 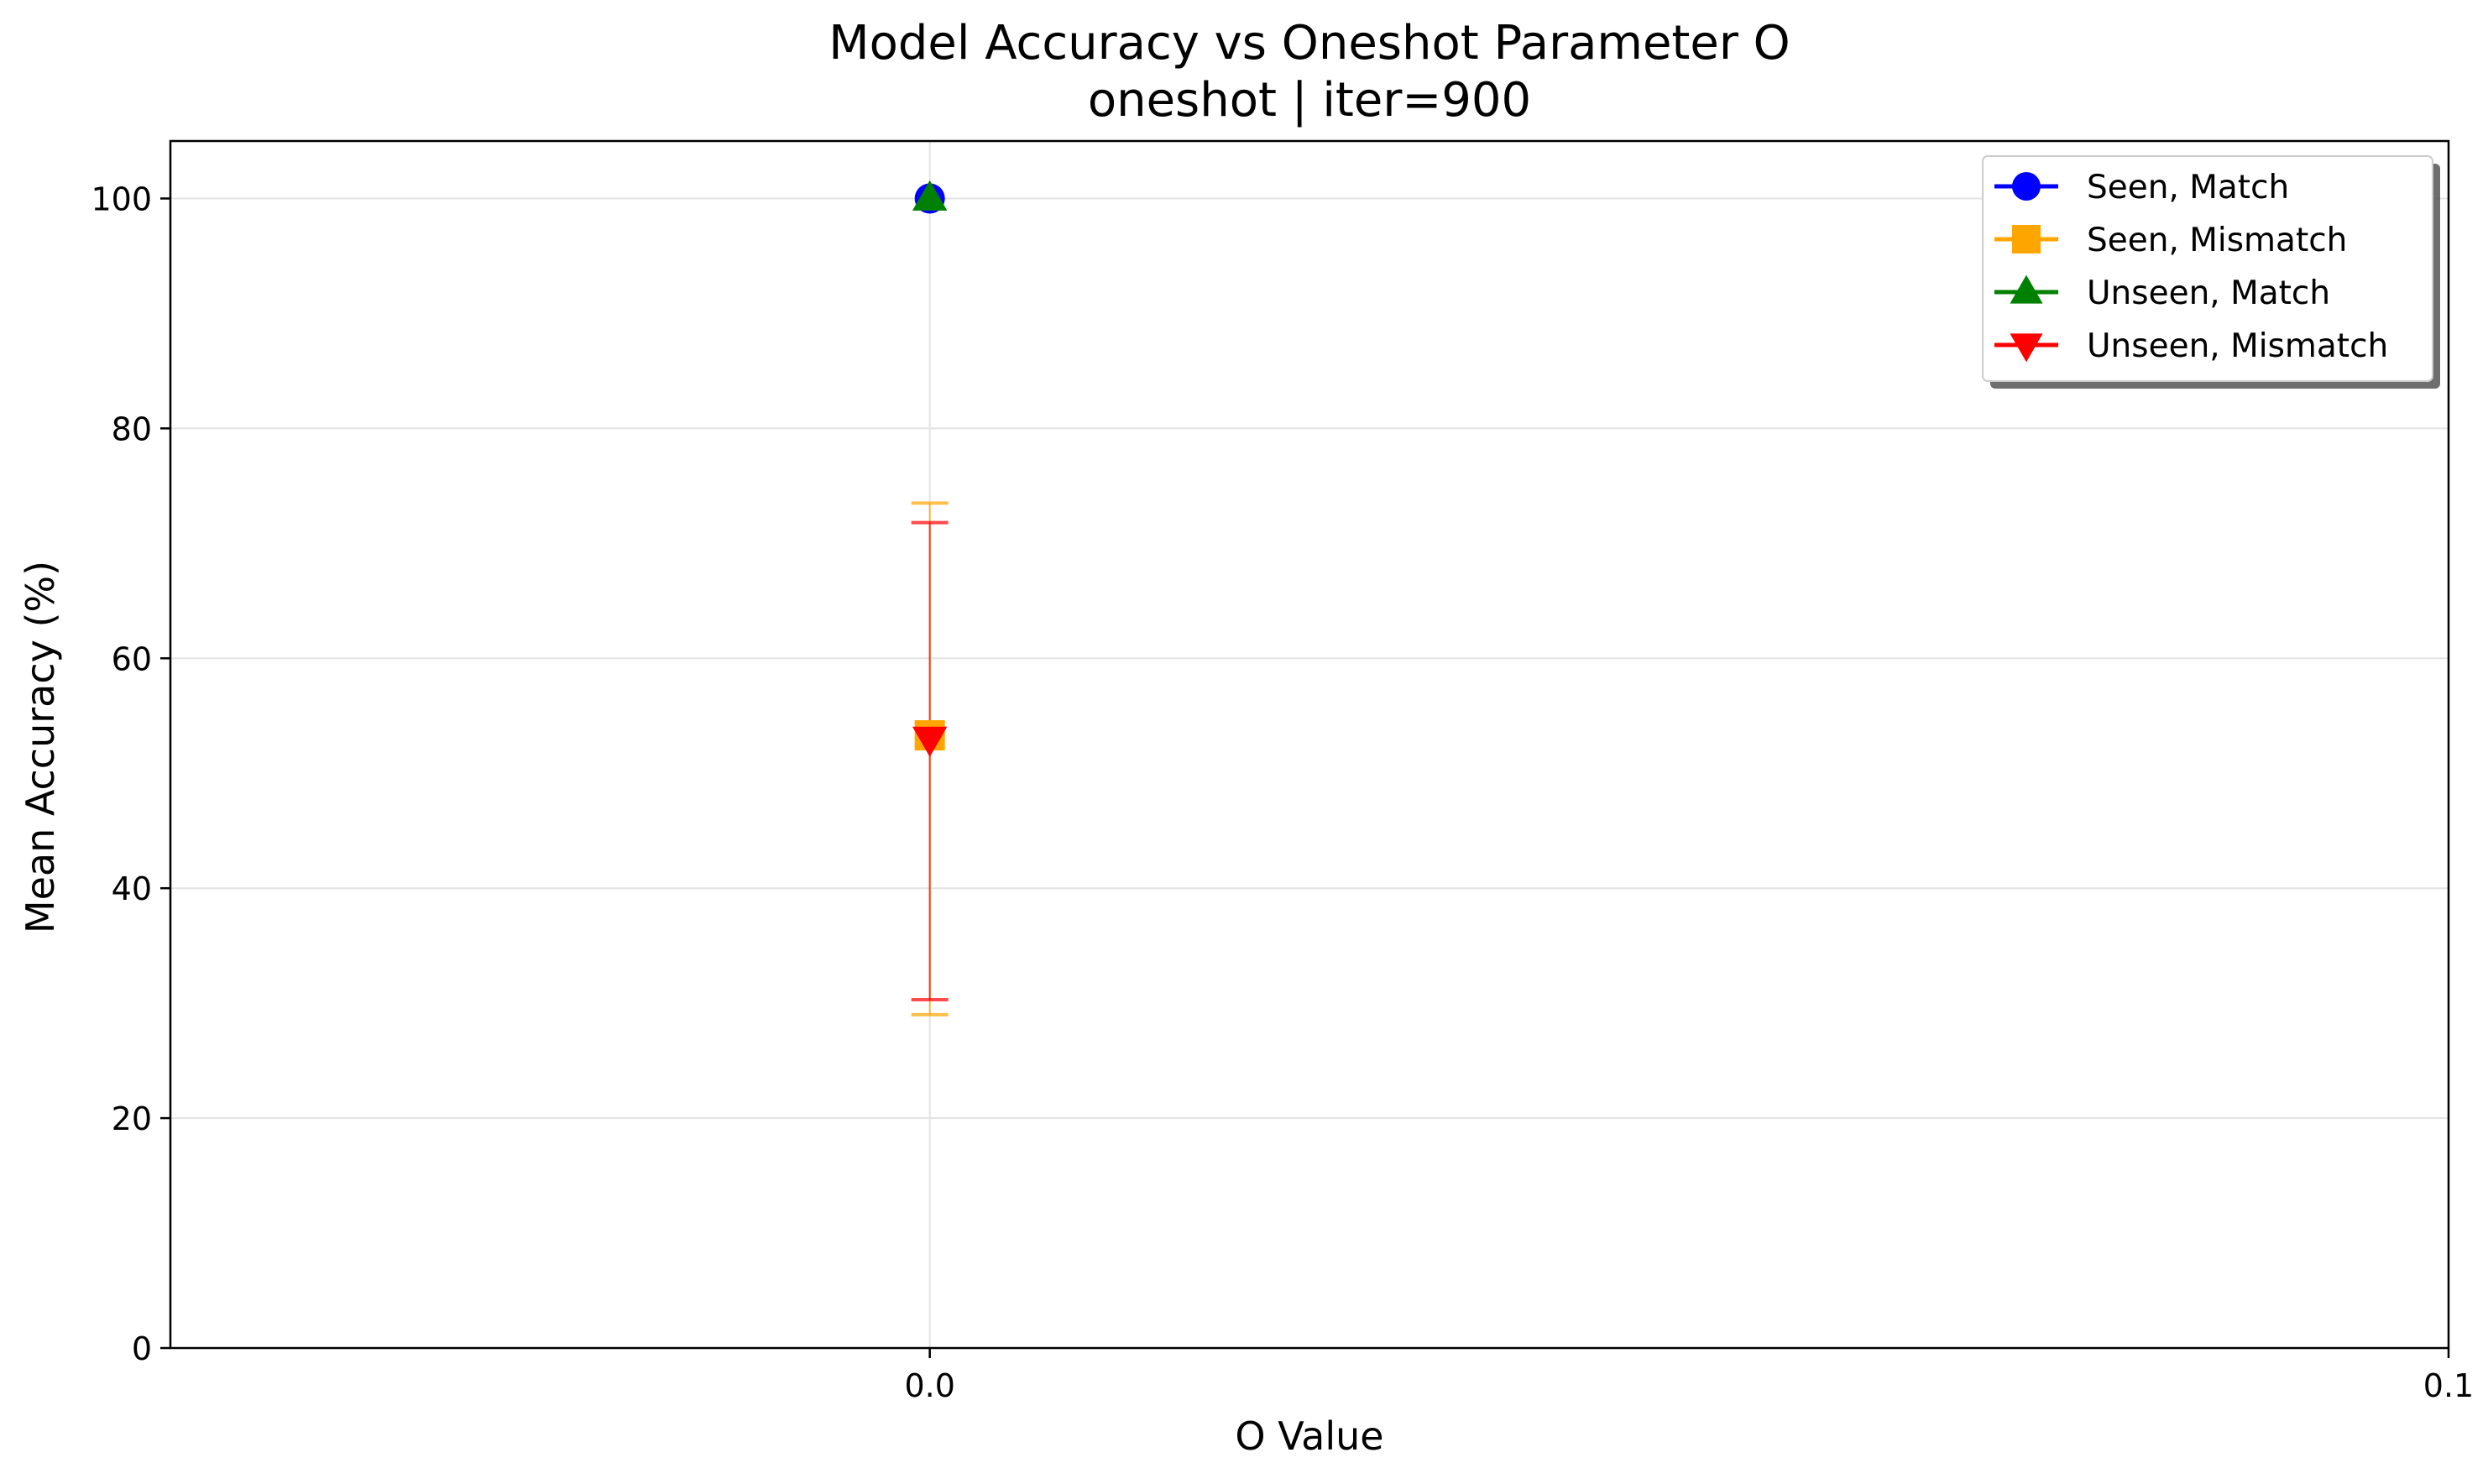 What do you see at coordinates (132, 428) in the screenshot?
I see `y-tick-label: 80` at bounding box center [132, 428].